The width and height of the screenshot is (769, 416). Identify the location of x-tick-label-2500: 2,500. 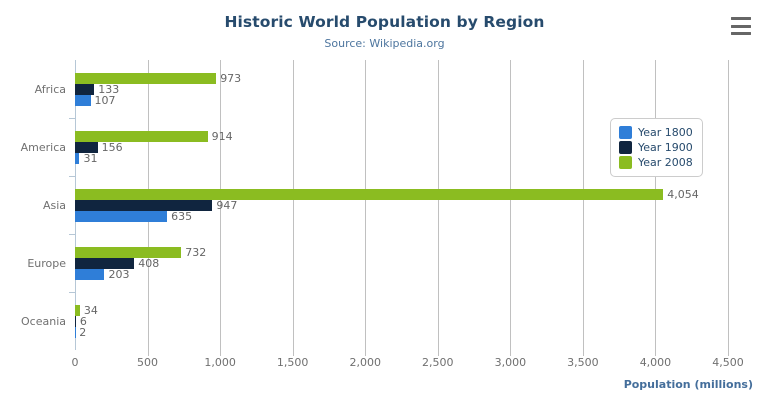
(438, 362).